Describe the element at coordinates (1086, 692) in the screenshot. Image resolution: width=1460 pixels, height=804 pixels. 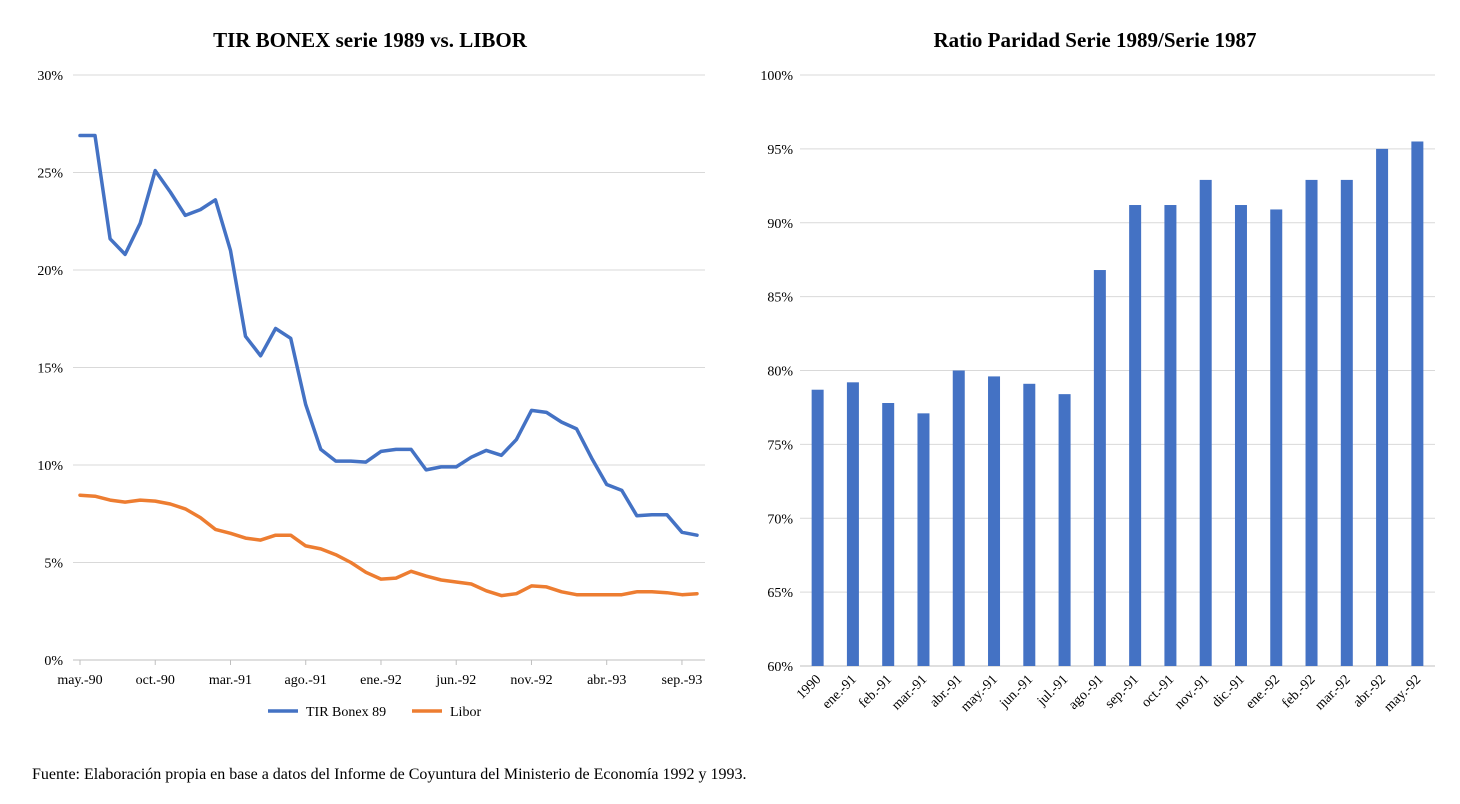
I see `bar-chart-x-tick-label: ago.-91` at that location.